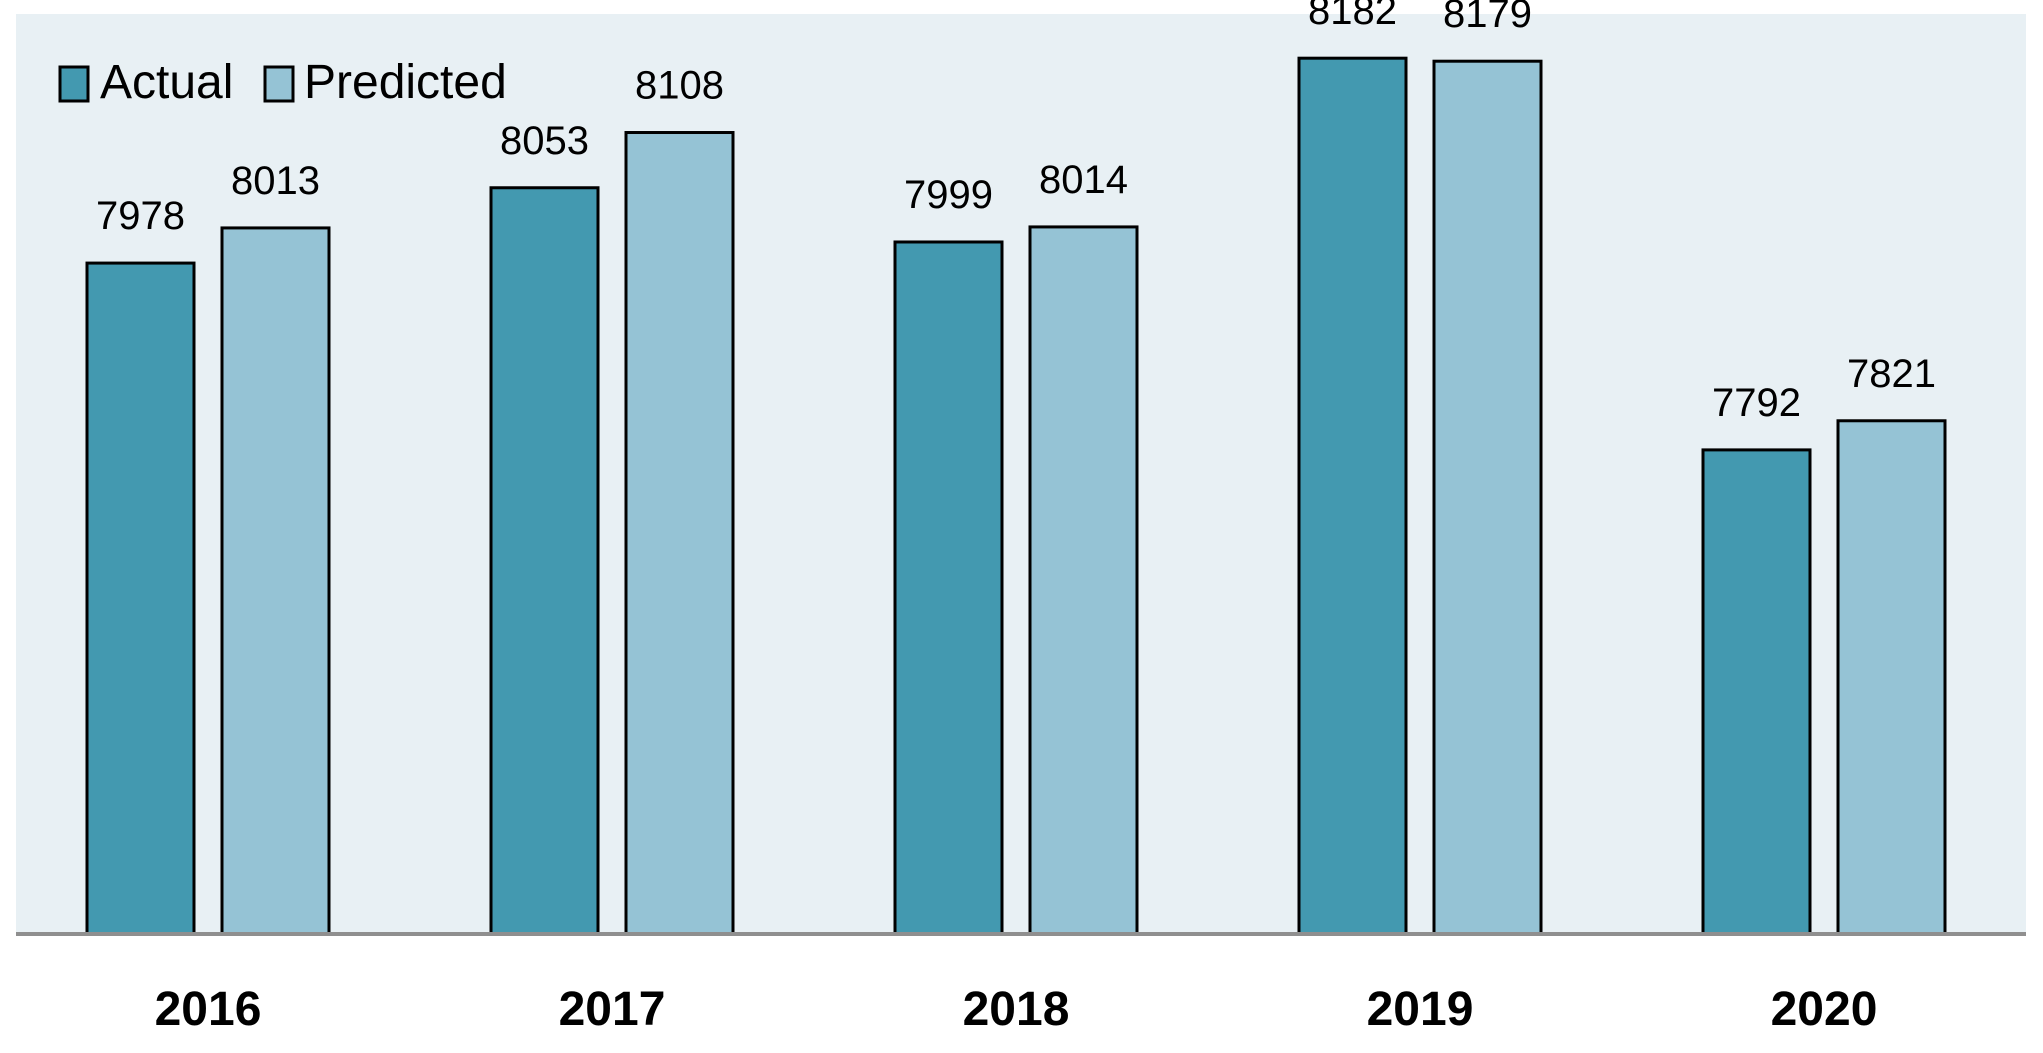 The width and height of the screenshot is (2043, 1053). Describe the element at coordinates (1756, 692) in the screenshot. I see `bar-actual-2020` at that location.